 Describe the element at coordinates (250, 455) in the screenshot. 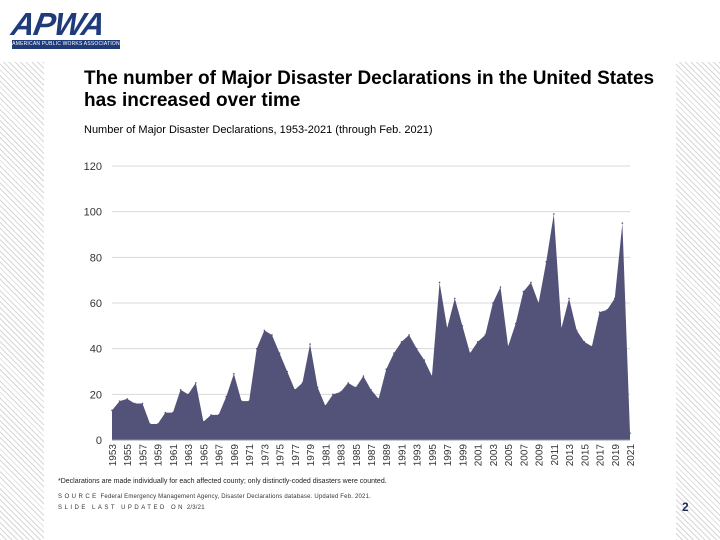

I see `x-tick-label: 1971` at that location.